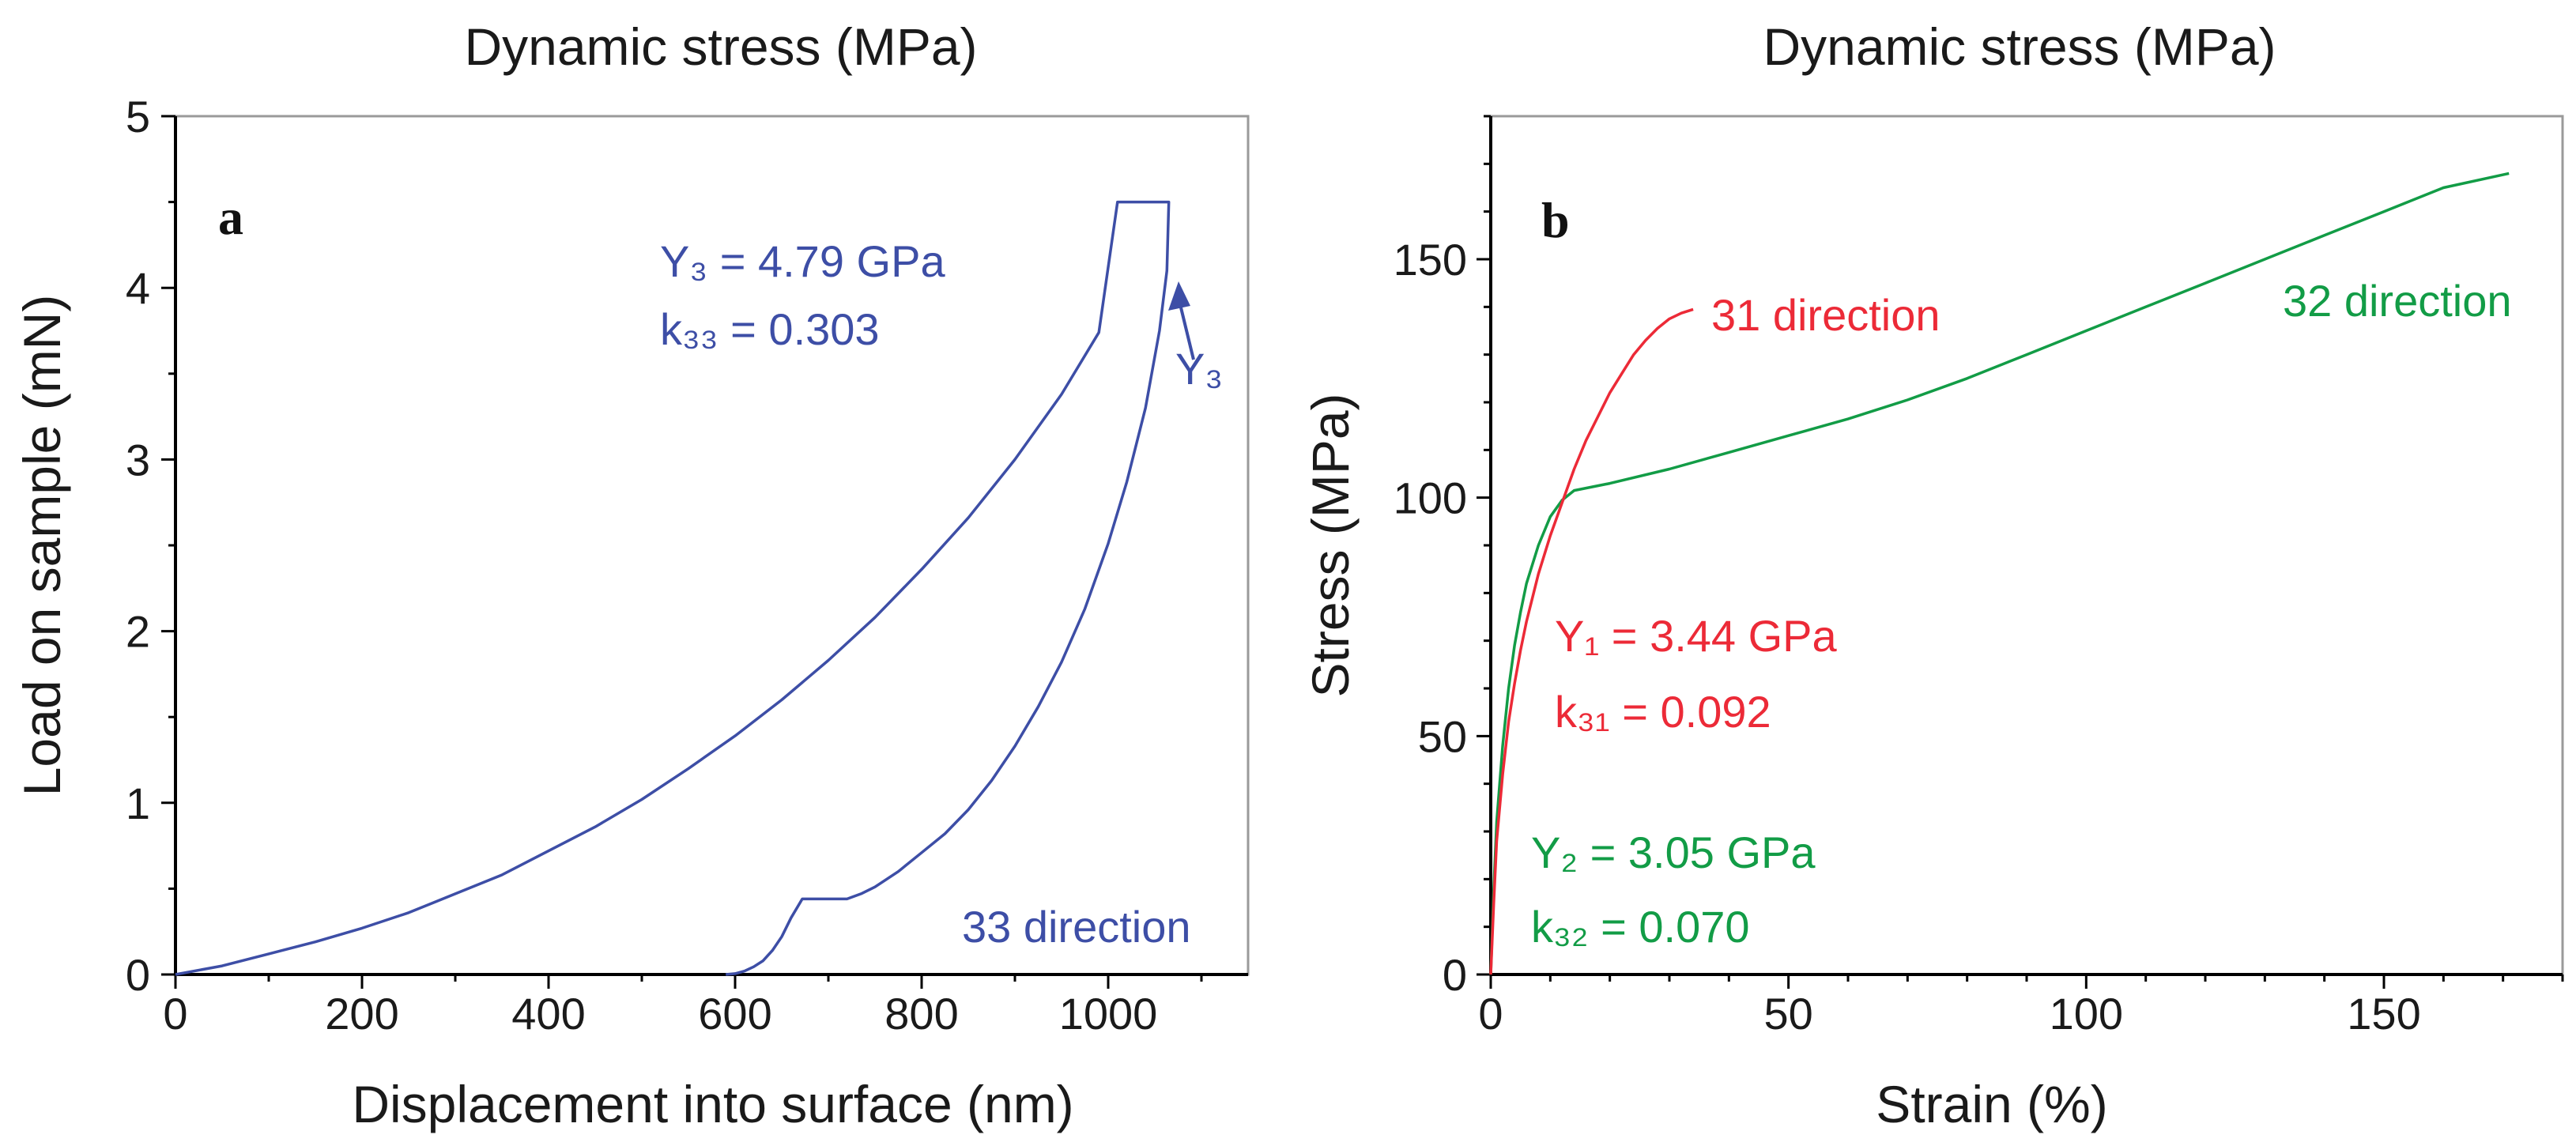 This screenshot has width=2576, height=1146. What do you see at coordinates (138, 975) in the screenshot?
I see `panel-a-y-tick-label: 0` at bounding box center [138, 975].